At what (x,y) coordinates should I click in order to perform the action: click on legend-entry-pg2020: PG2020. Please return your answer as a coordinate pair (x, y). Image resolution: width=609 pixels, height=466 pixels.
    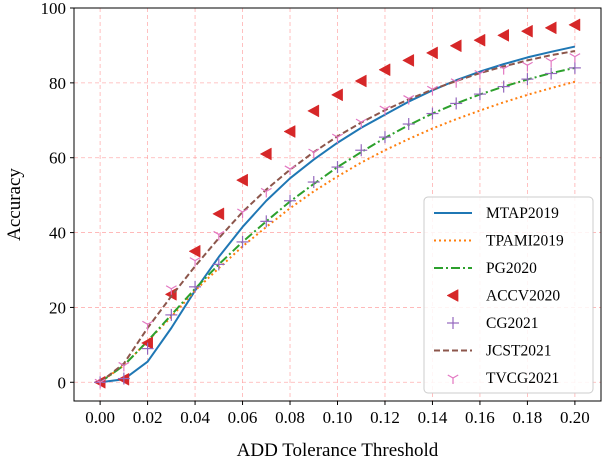
    Looking at the image, I should click on (485, 268).